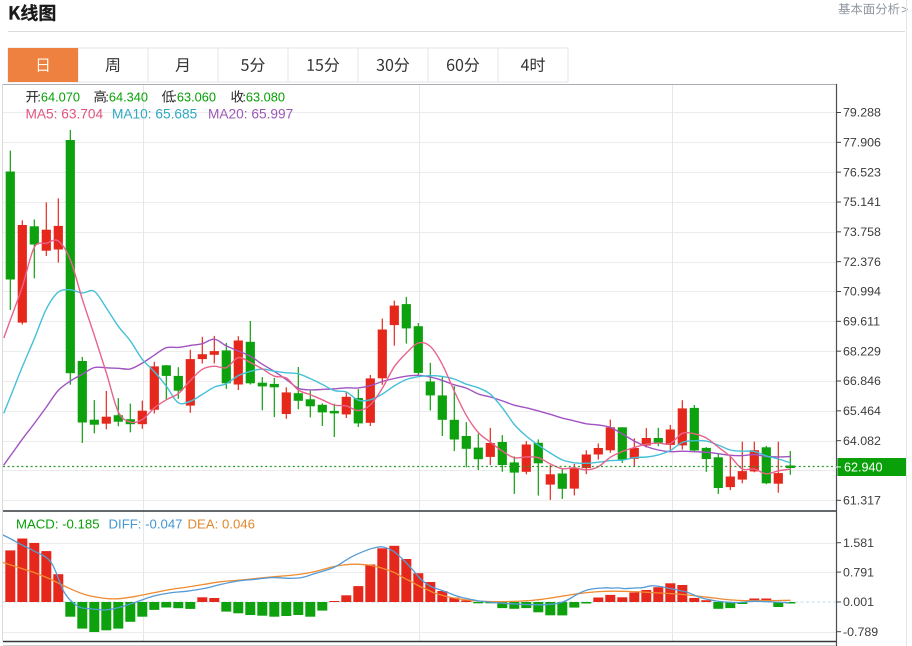 The width and height of the screenshot is (912, 646). What do you see at coordinates (862, 202) in the screenshot?
I see `svg-text: 75.141` at bounding box center [862, 202].